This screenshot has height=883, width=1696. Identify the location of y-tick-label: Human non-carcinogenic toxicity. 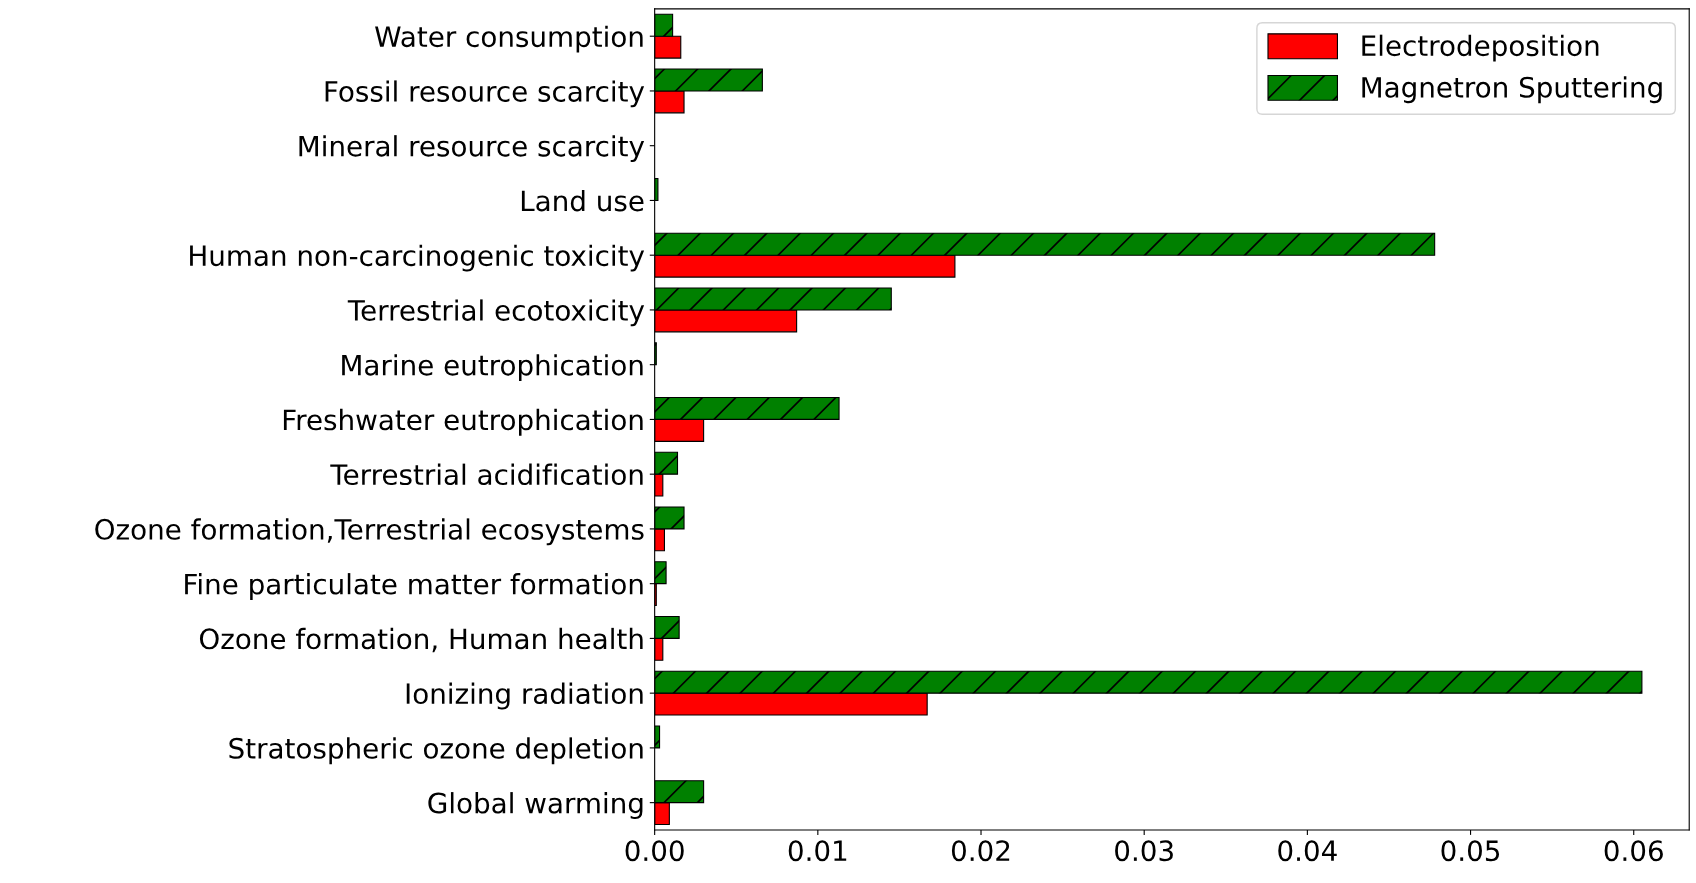
(417, 258).